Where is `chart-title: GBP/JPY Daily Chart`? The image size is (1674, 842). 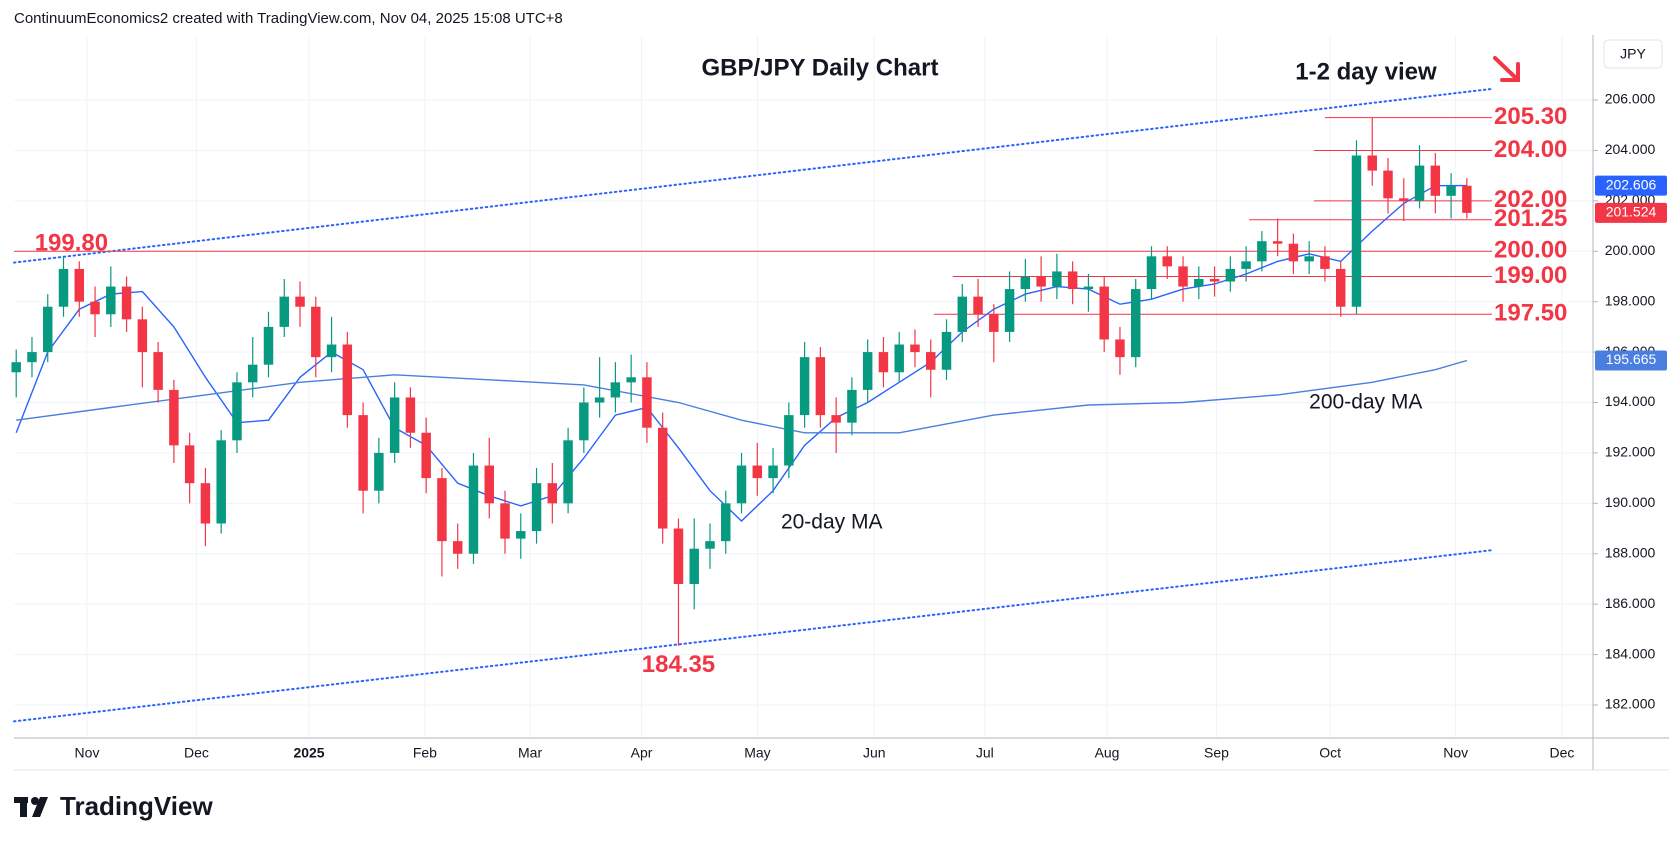 chart-title: GBP/JPY Daily Chart is located at coordinates (820, 67).